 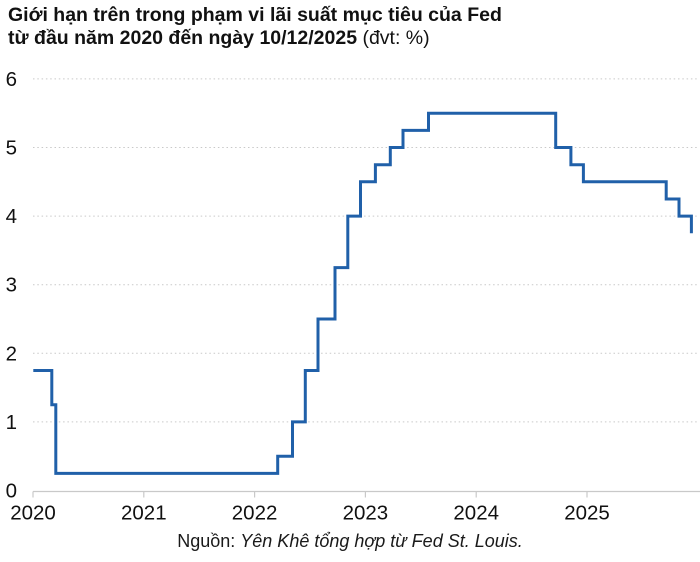 What do you see at coordinates (11, 353) in the screenshot?
I see `y-tick-label-2: 2` at bounding box center [11, 353].